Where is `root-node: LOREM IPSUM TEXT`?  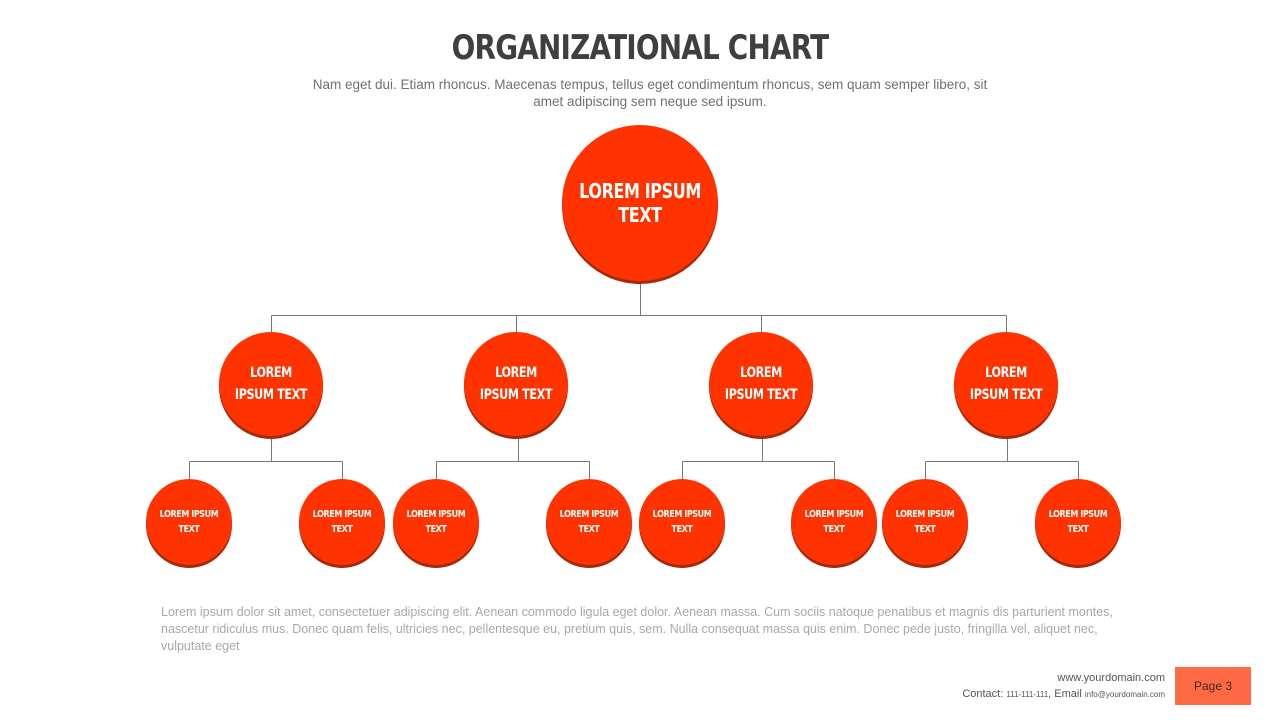 root-node: LOREM IPSUM TEXT is located at coordinates (640, 203).